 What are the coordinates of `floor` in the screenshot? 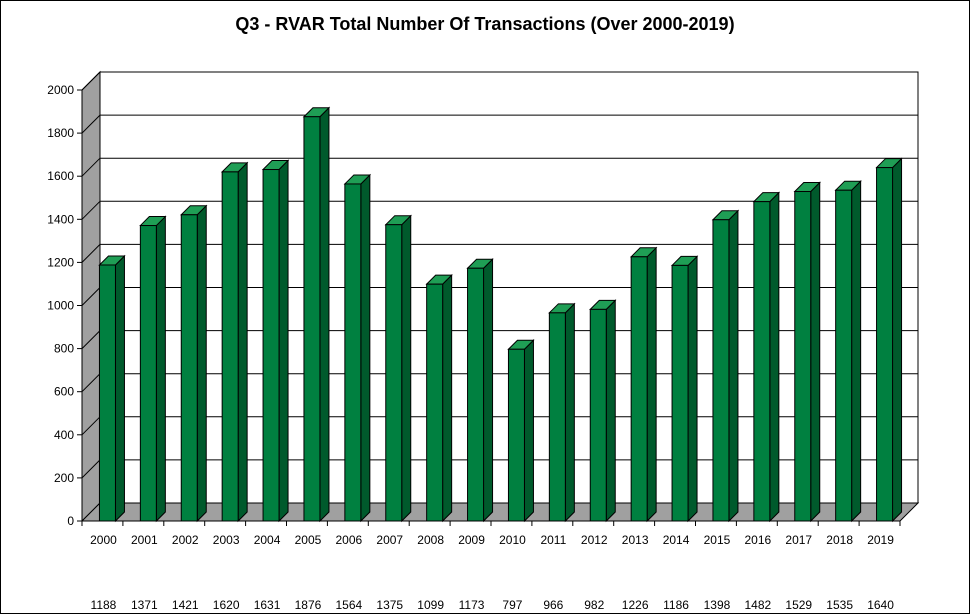 It's located at (500, 512).